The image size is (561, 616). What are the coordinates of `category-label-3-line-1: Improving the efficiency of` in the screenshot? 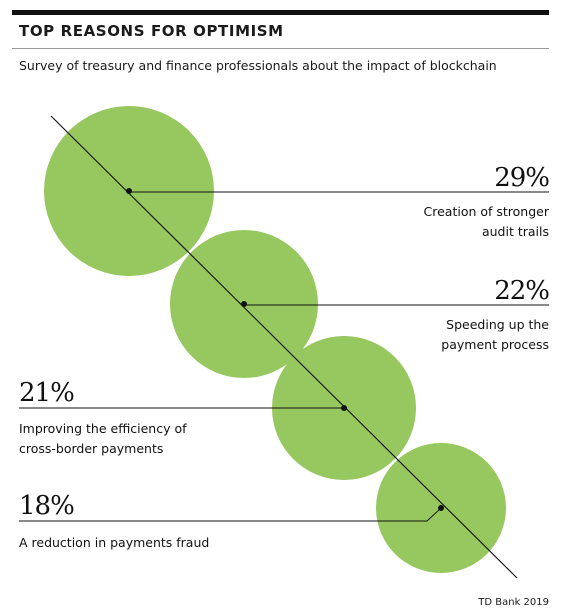 It's located at (103, 428).